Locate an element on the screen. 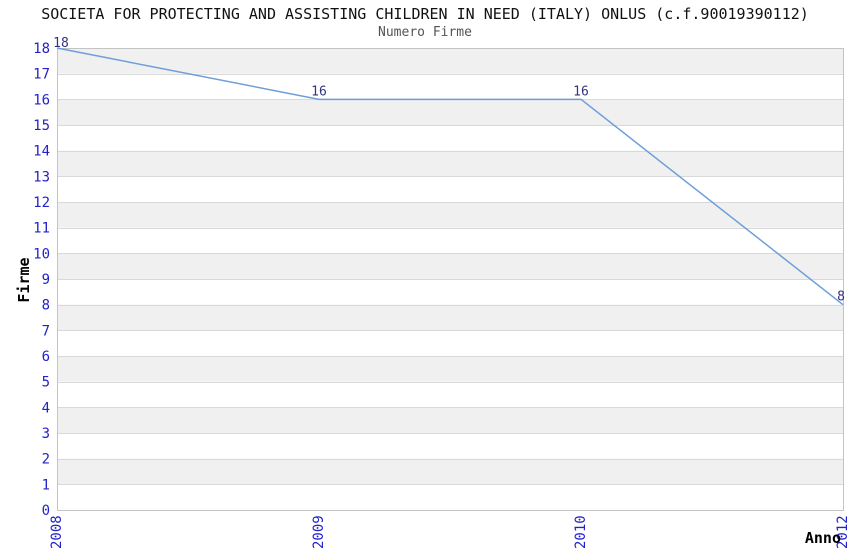  chart-subtitle: Numero Firme is located at coordinates (425, 32).